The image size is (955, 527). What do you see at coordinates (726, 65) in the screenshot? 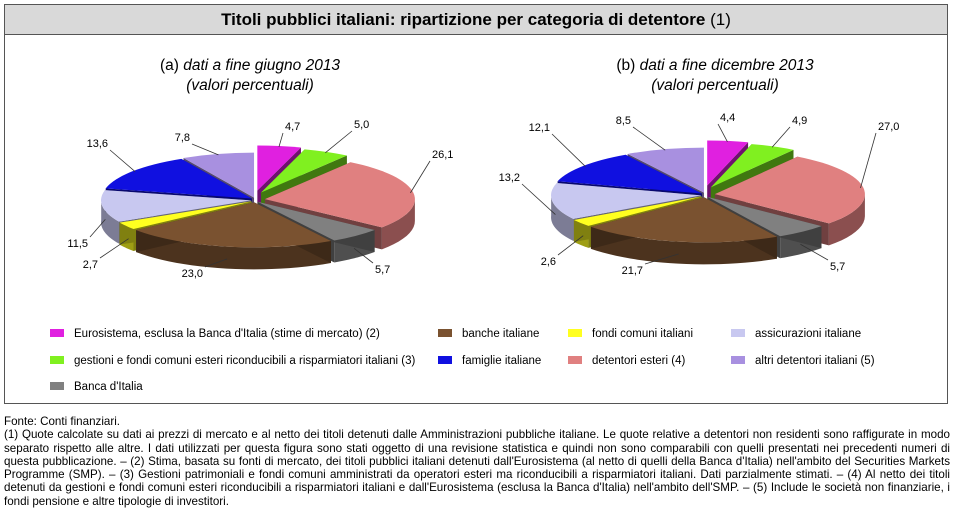
I see `chart-b-subtitle-text: dati a fine dicembre 2013` at bounding box center [726, 65].